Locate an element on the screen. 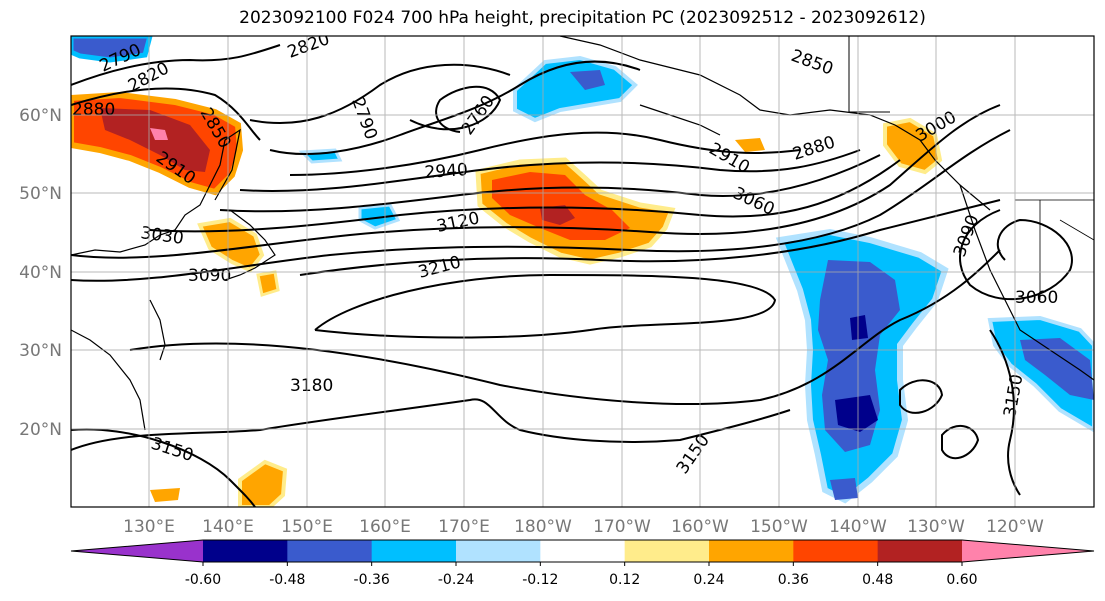 The width and height of the screenshot is (1105, 601). lon-label: 180°W is located at coordinates (543, 527).